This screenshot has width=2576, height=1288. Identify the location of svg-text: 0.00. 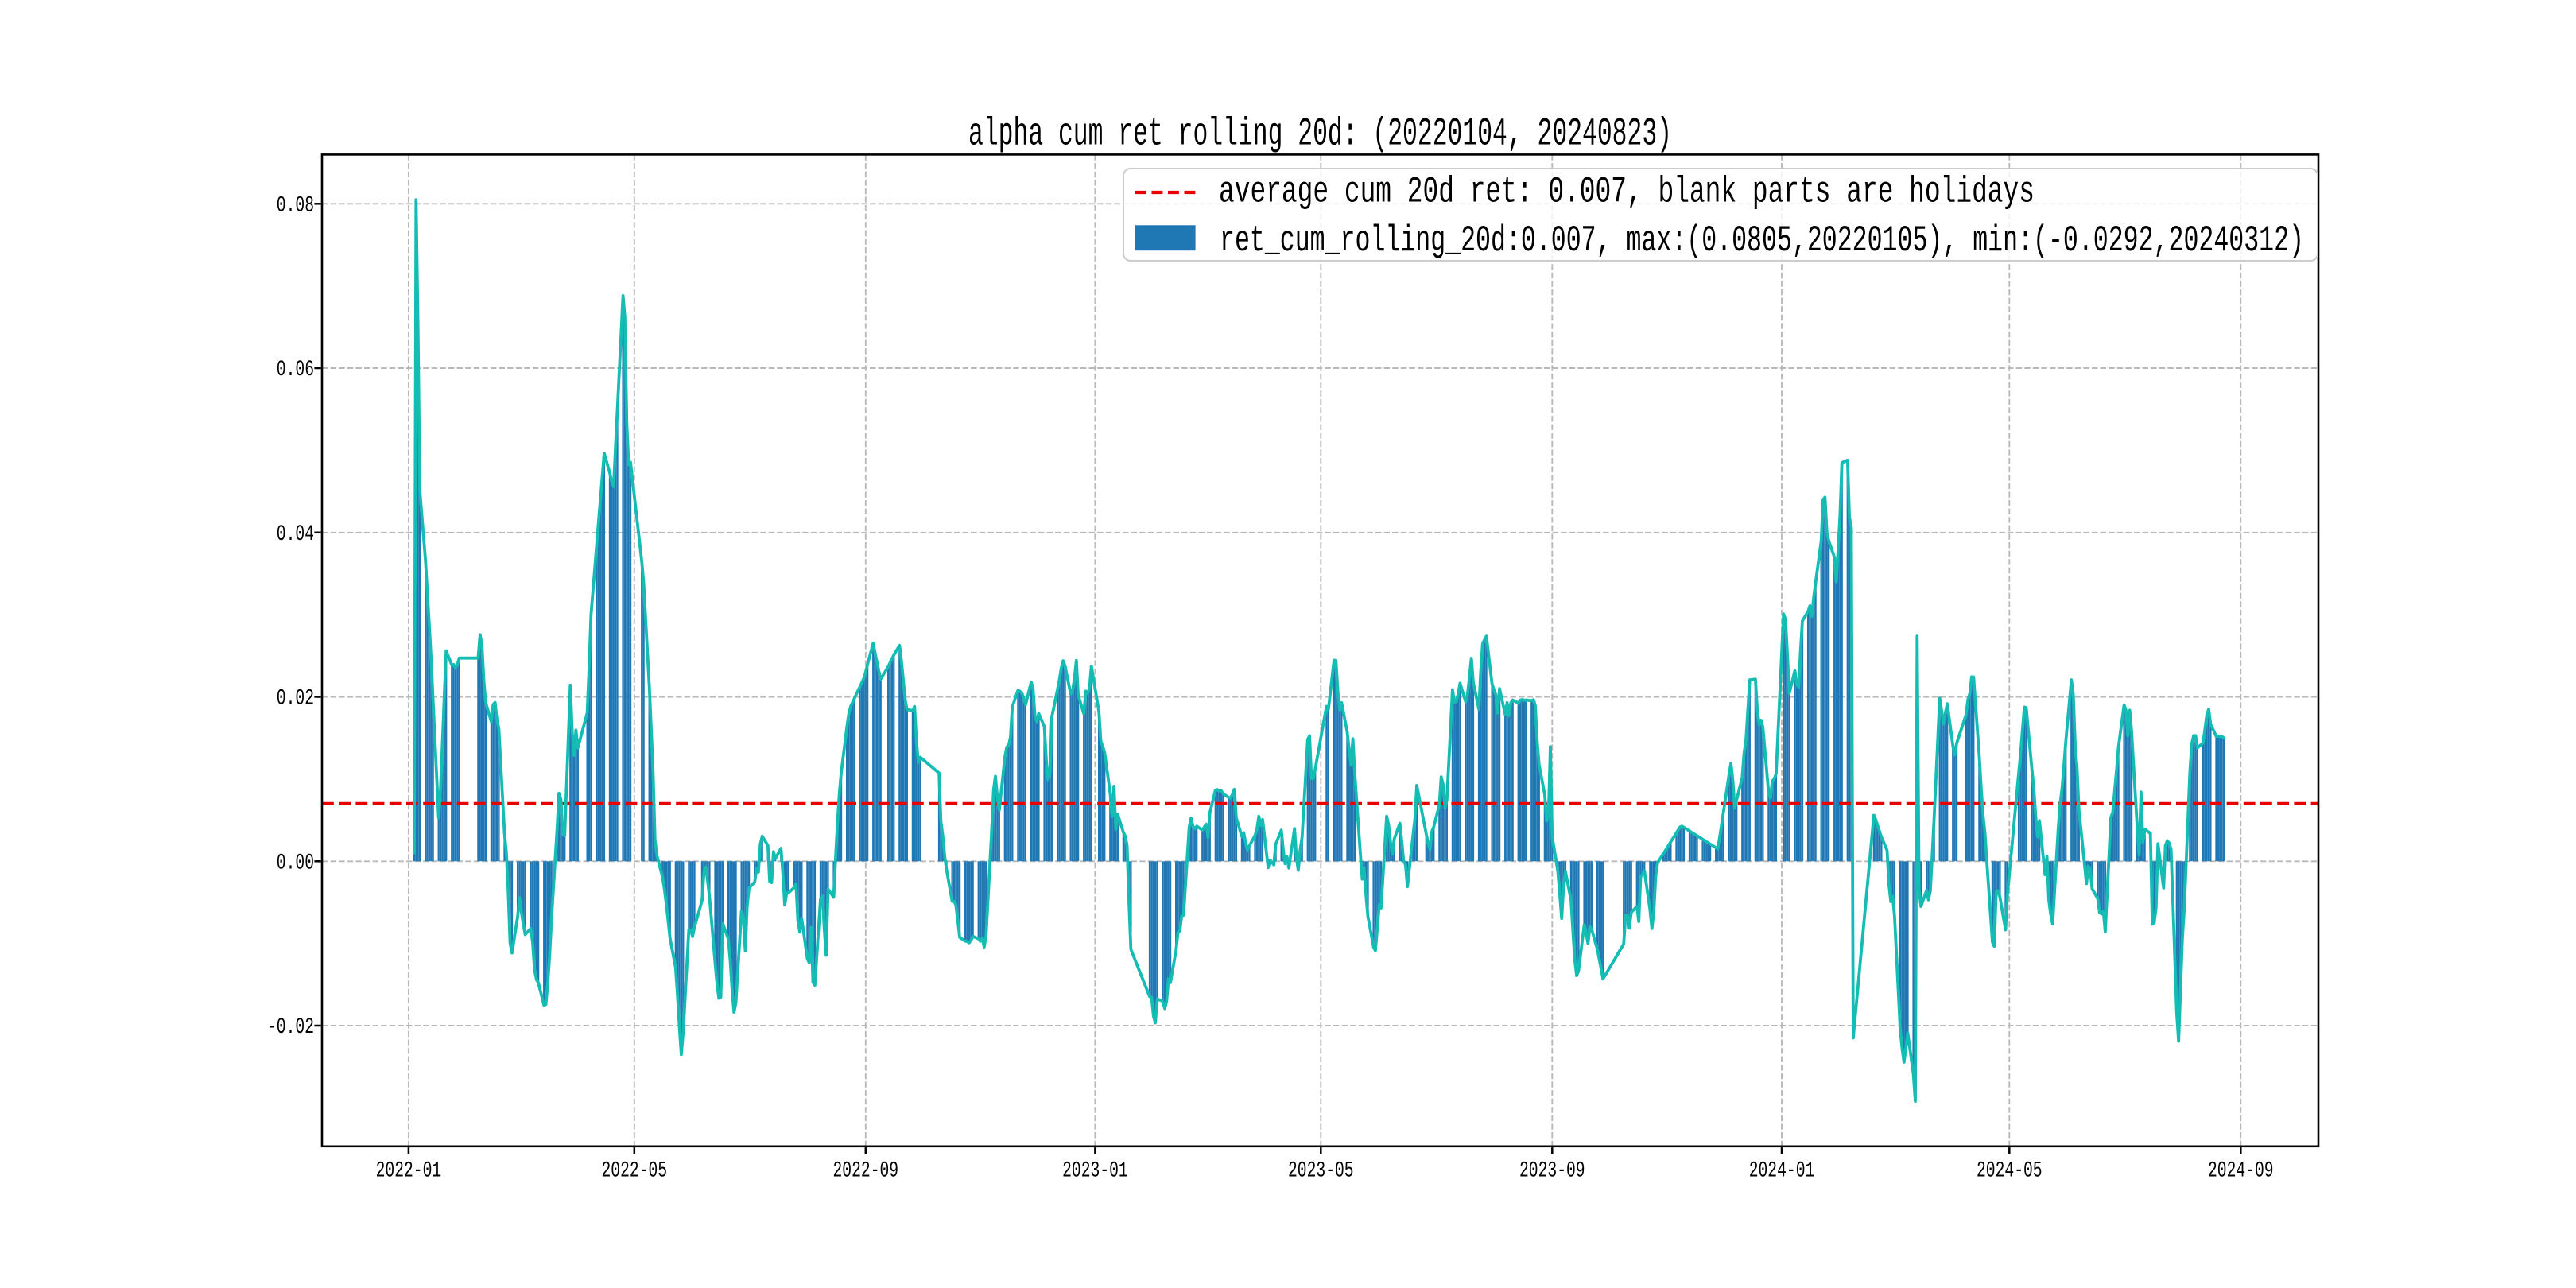
(295, 863).